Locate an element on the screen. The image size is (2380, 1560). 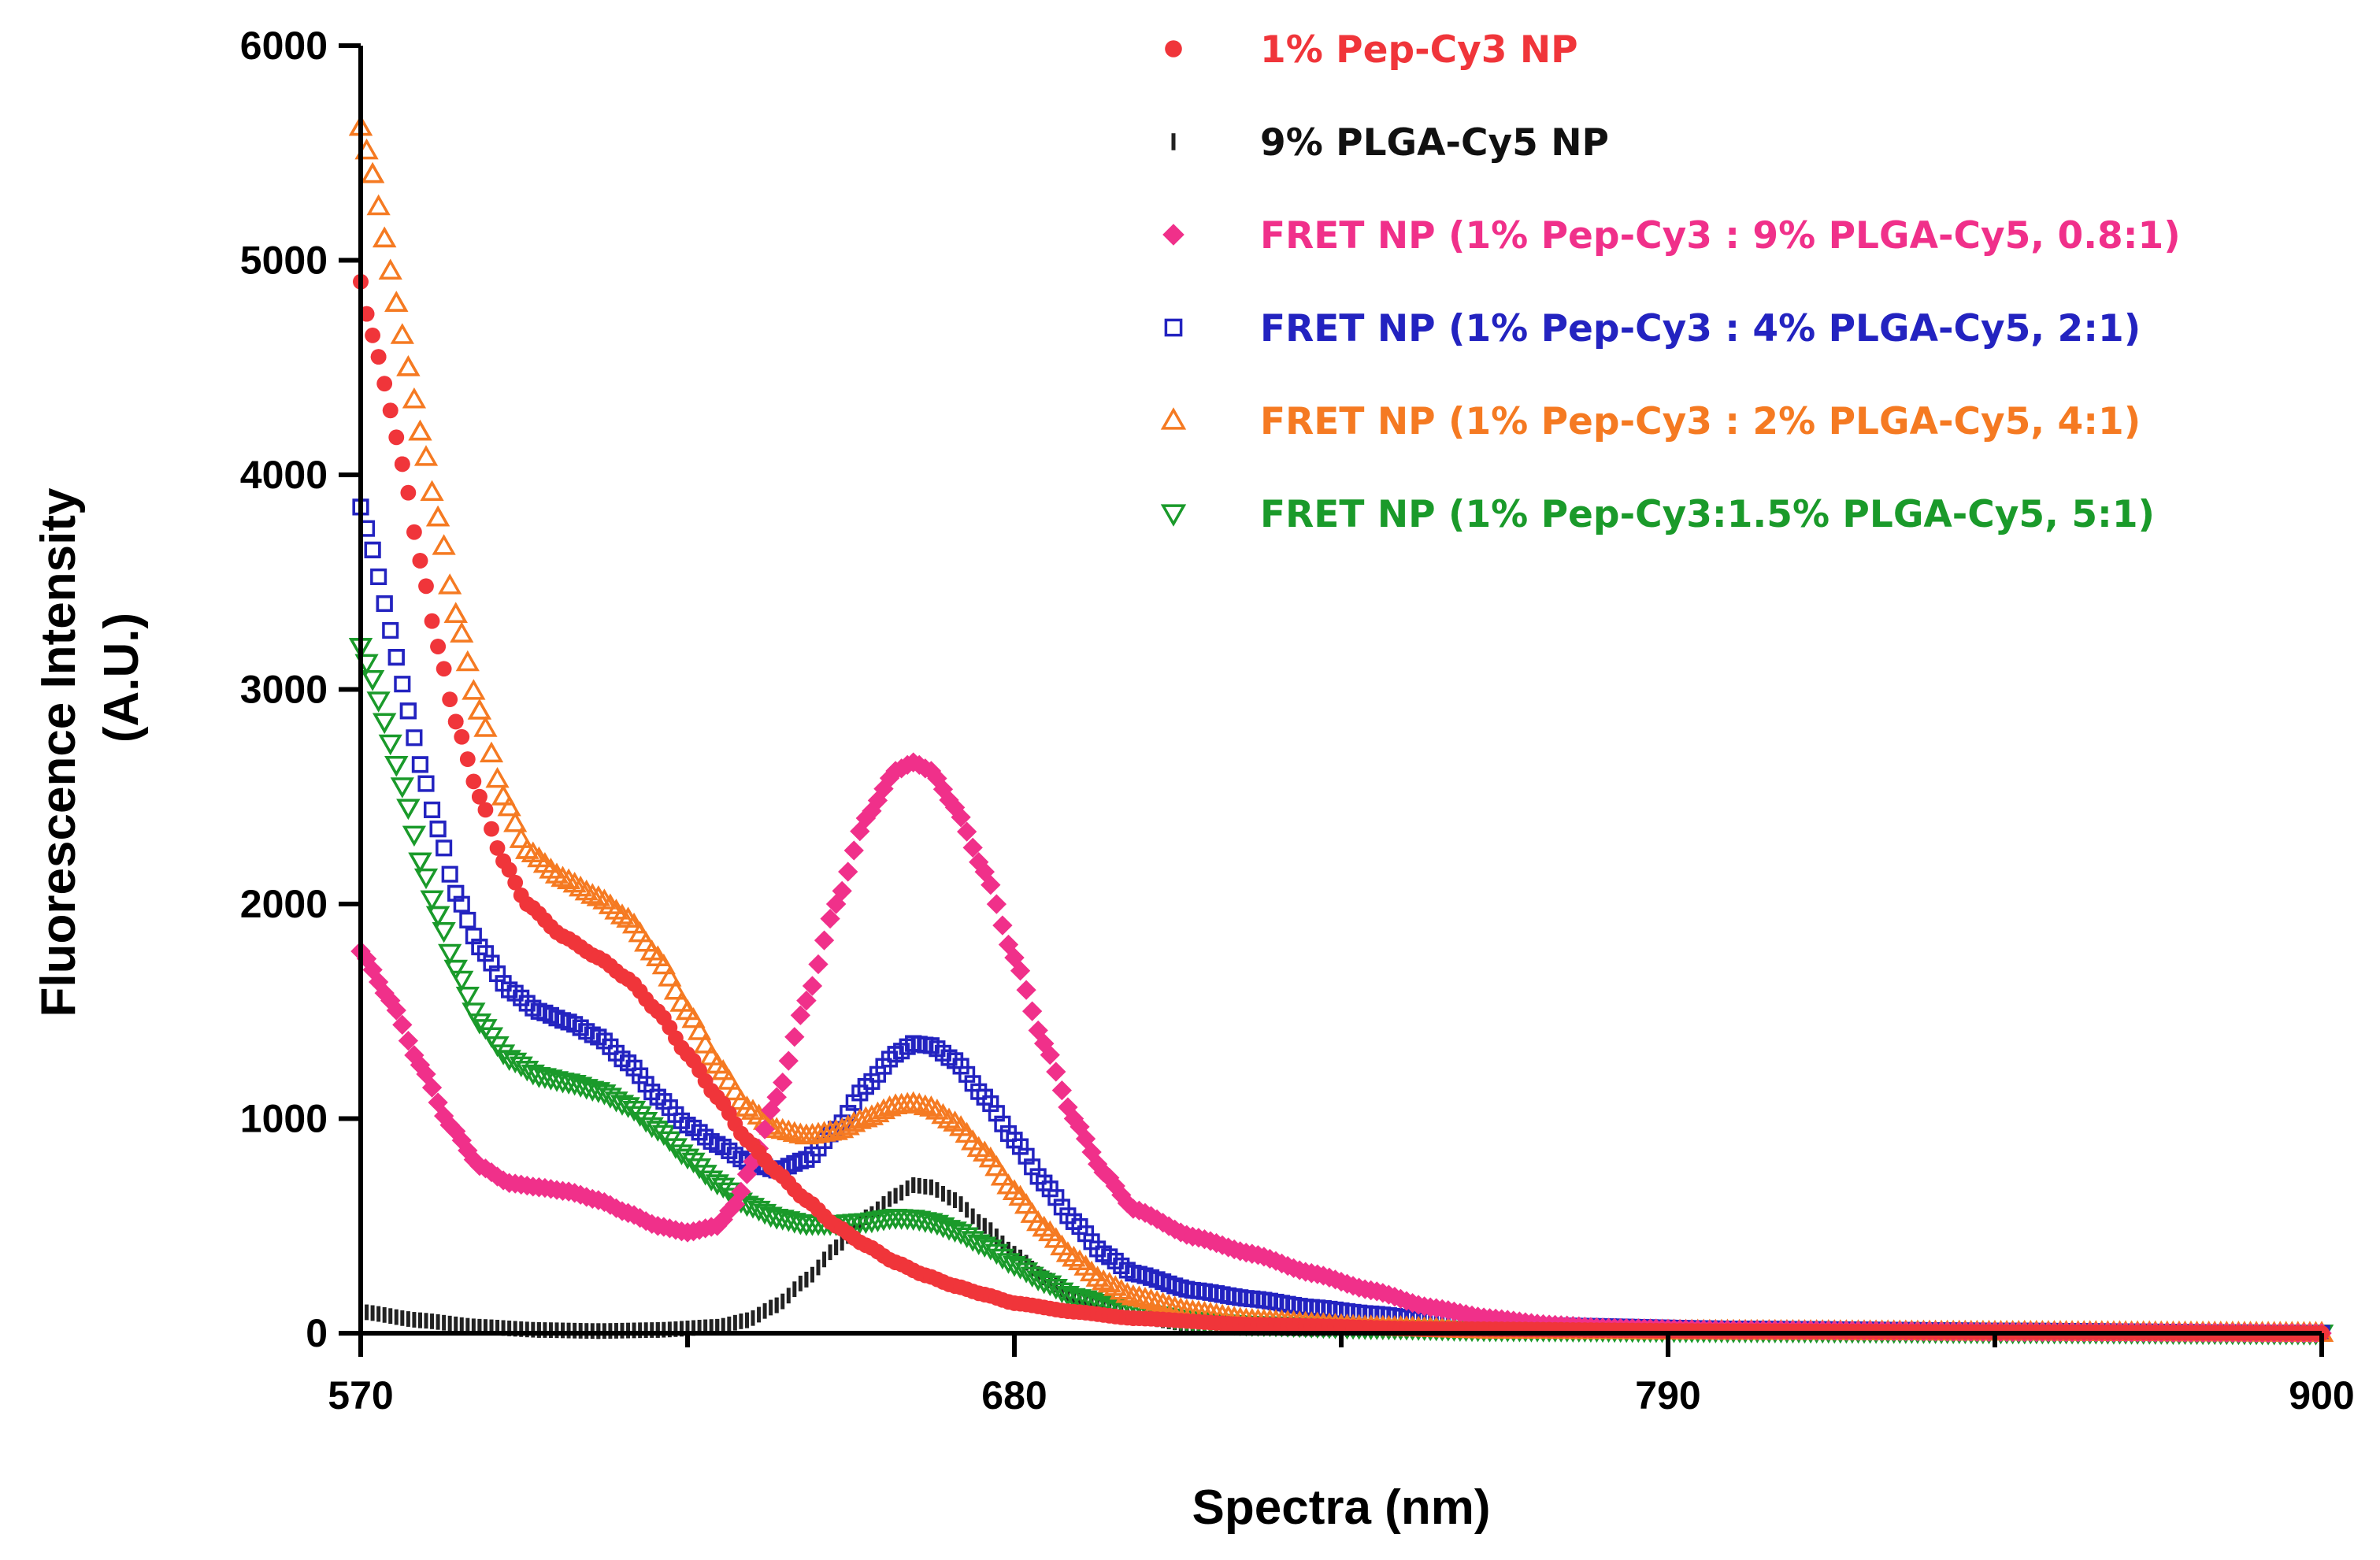
legend-marker is located at coordinates (1173, 48).